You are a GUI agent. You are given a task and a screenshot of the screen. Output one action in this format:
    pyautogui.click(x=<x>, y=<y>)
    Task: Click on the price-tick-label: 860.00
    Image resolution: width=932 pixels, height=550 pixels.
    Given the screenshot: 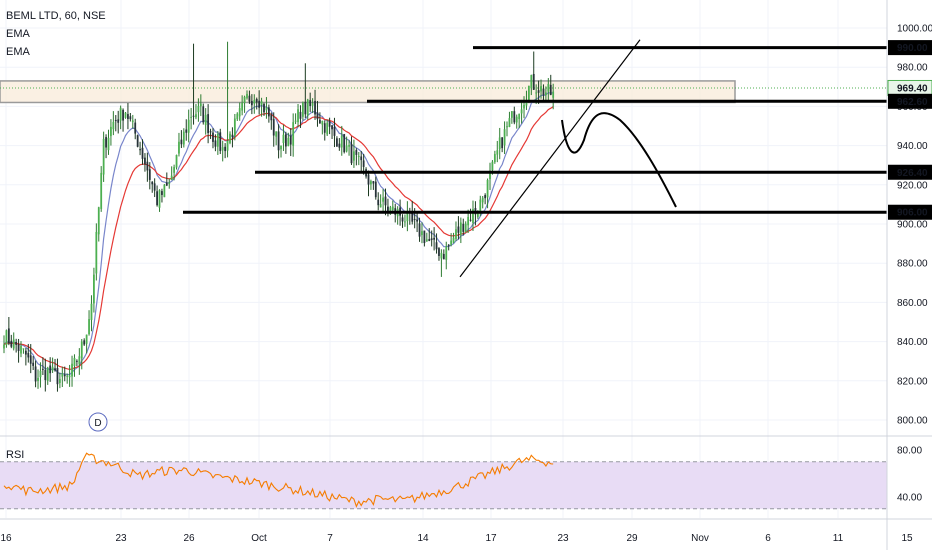 What is the action you would take?
    pyautogui.click(x=912, y=303)
    